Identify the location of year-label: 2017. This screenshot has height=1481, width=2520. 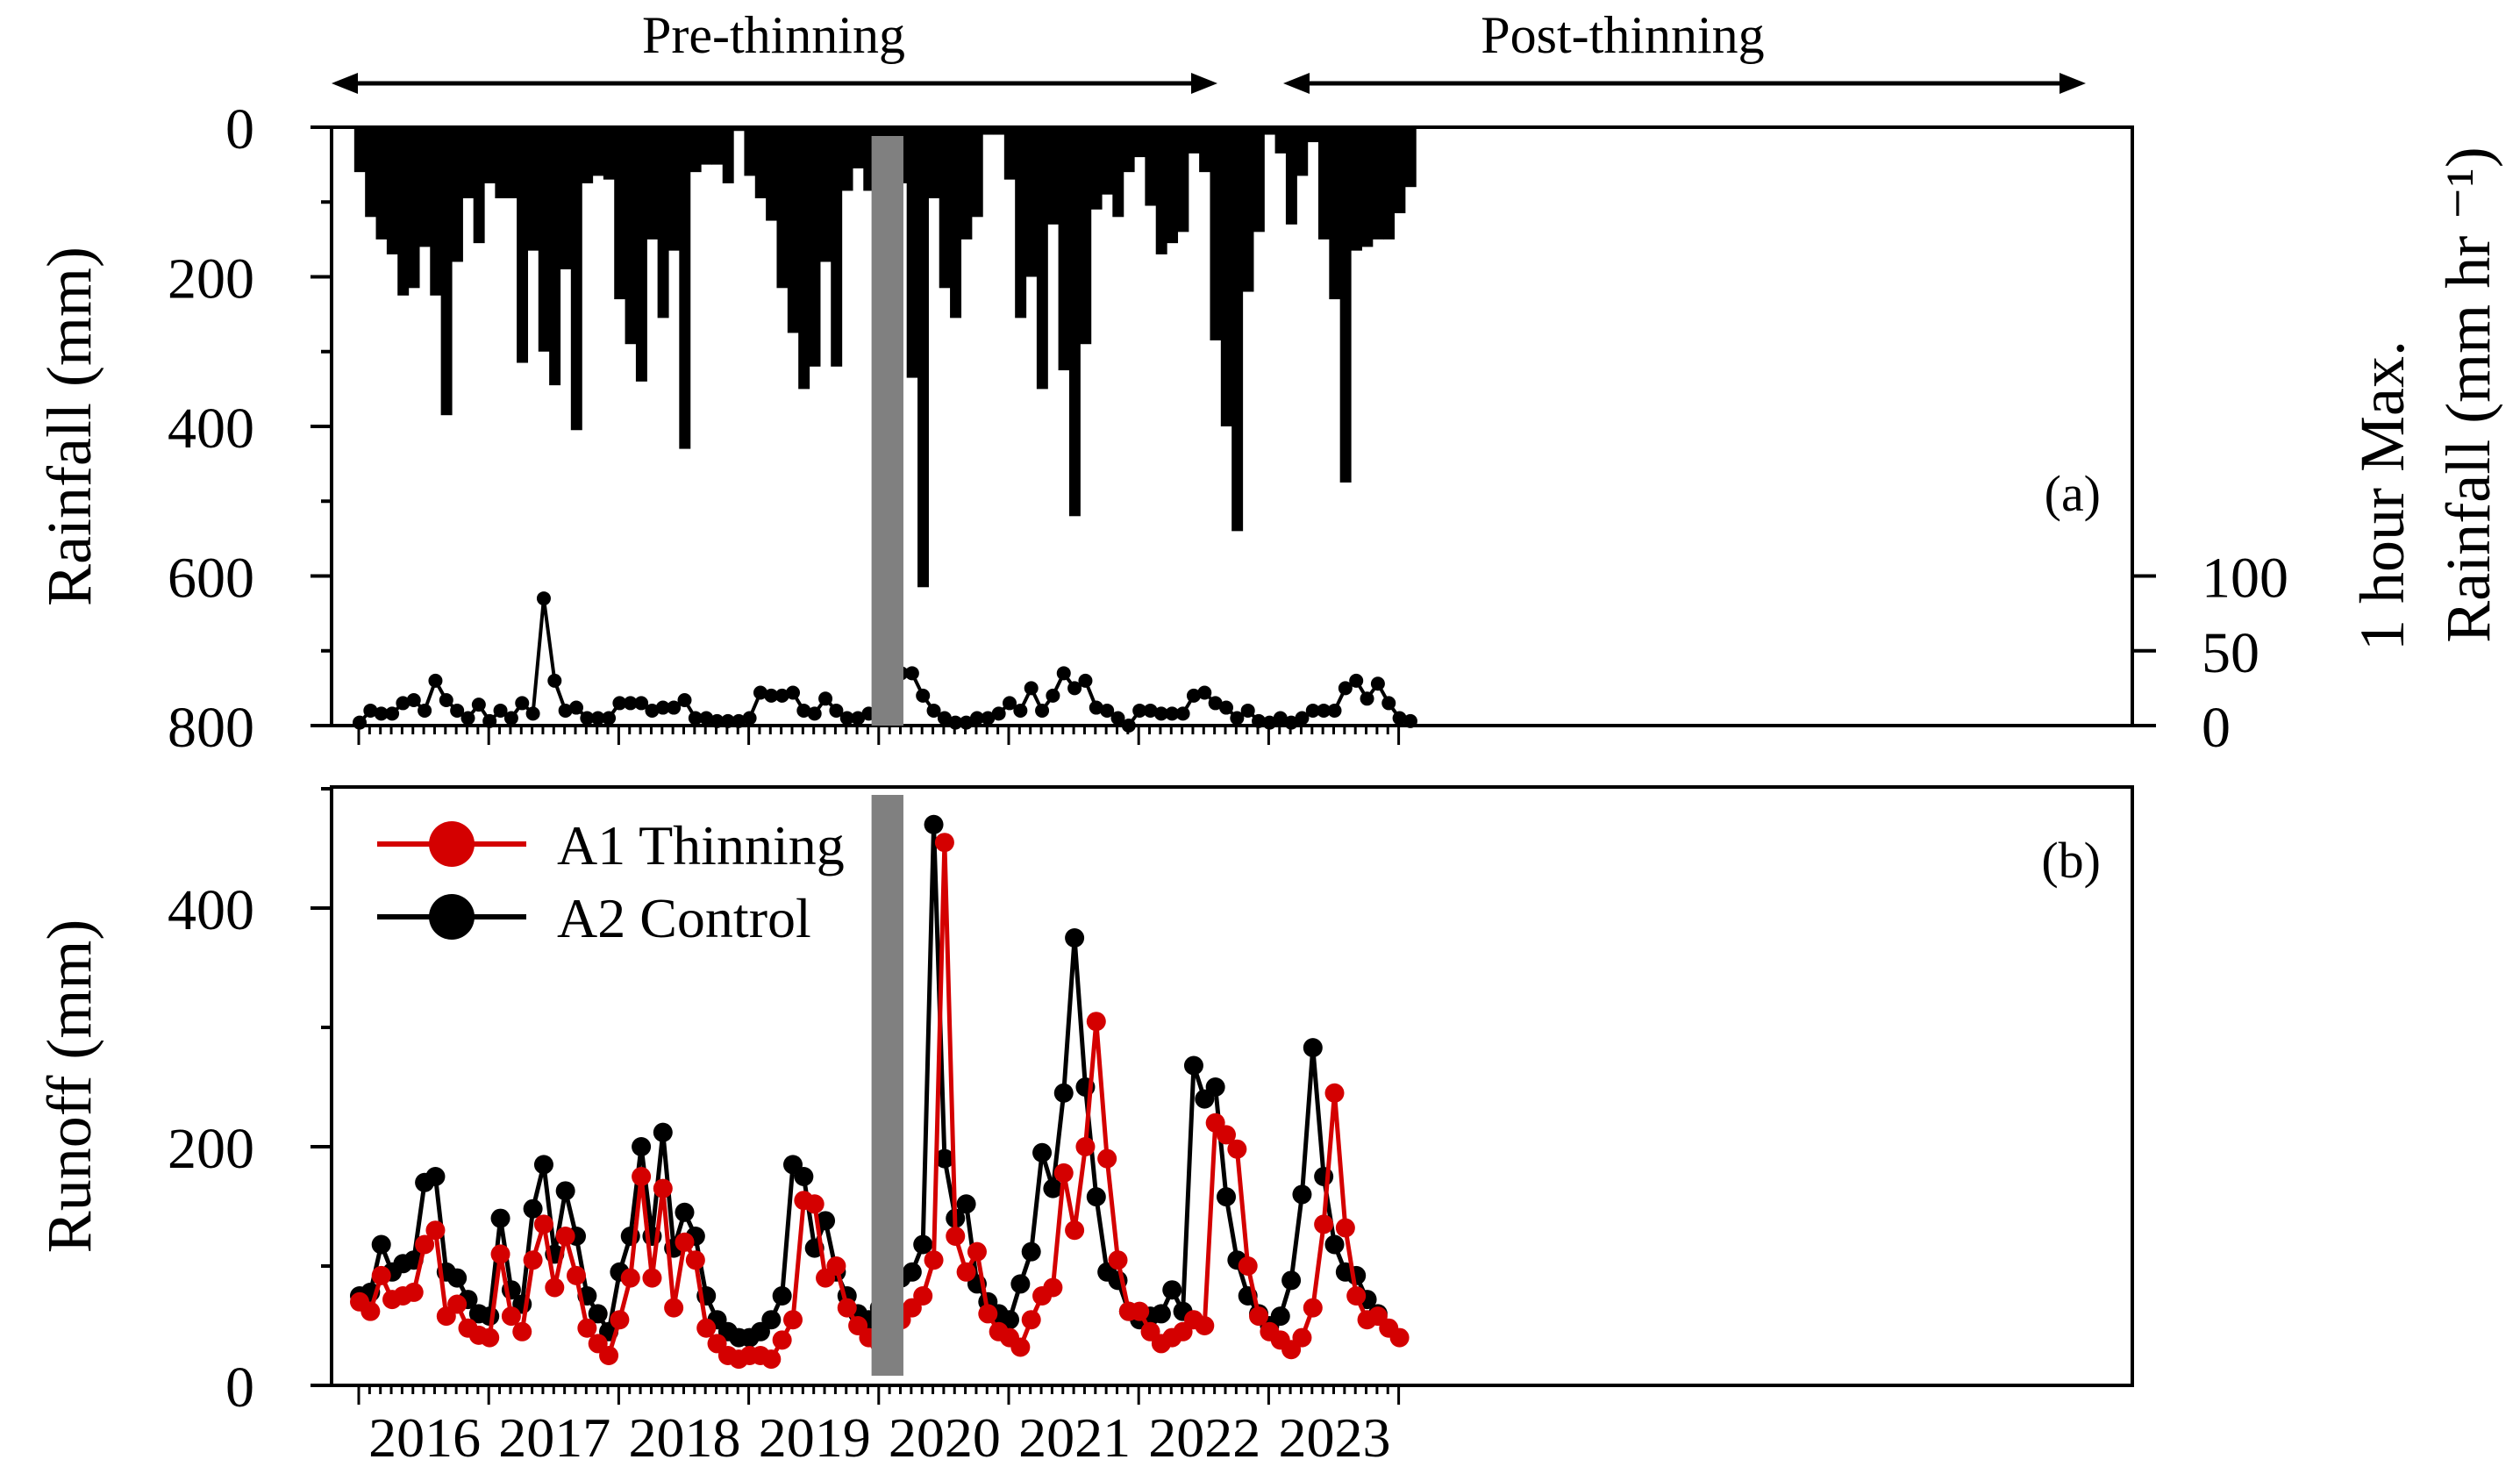
(554, 1437).